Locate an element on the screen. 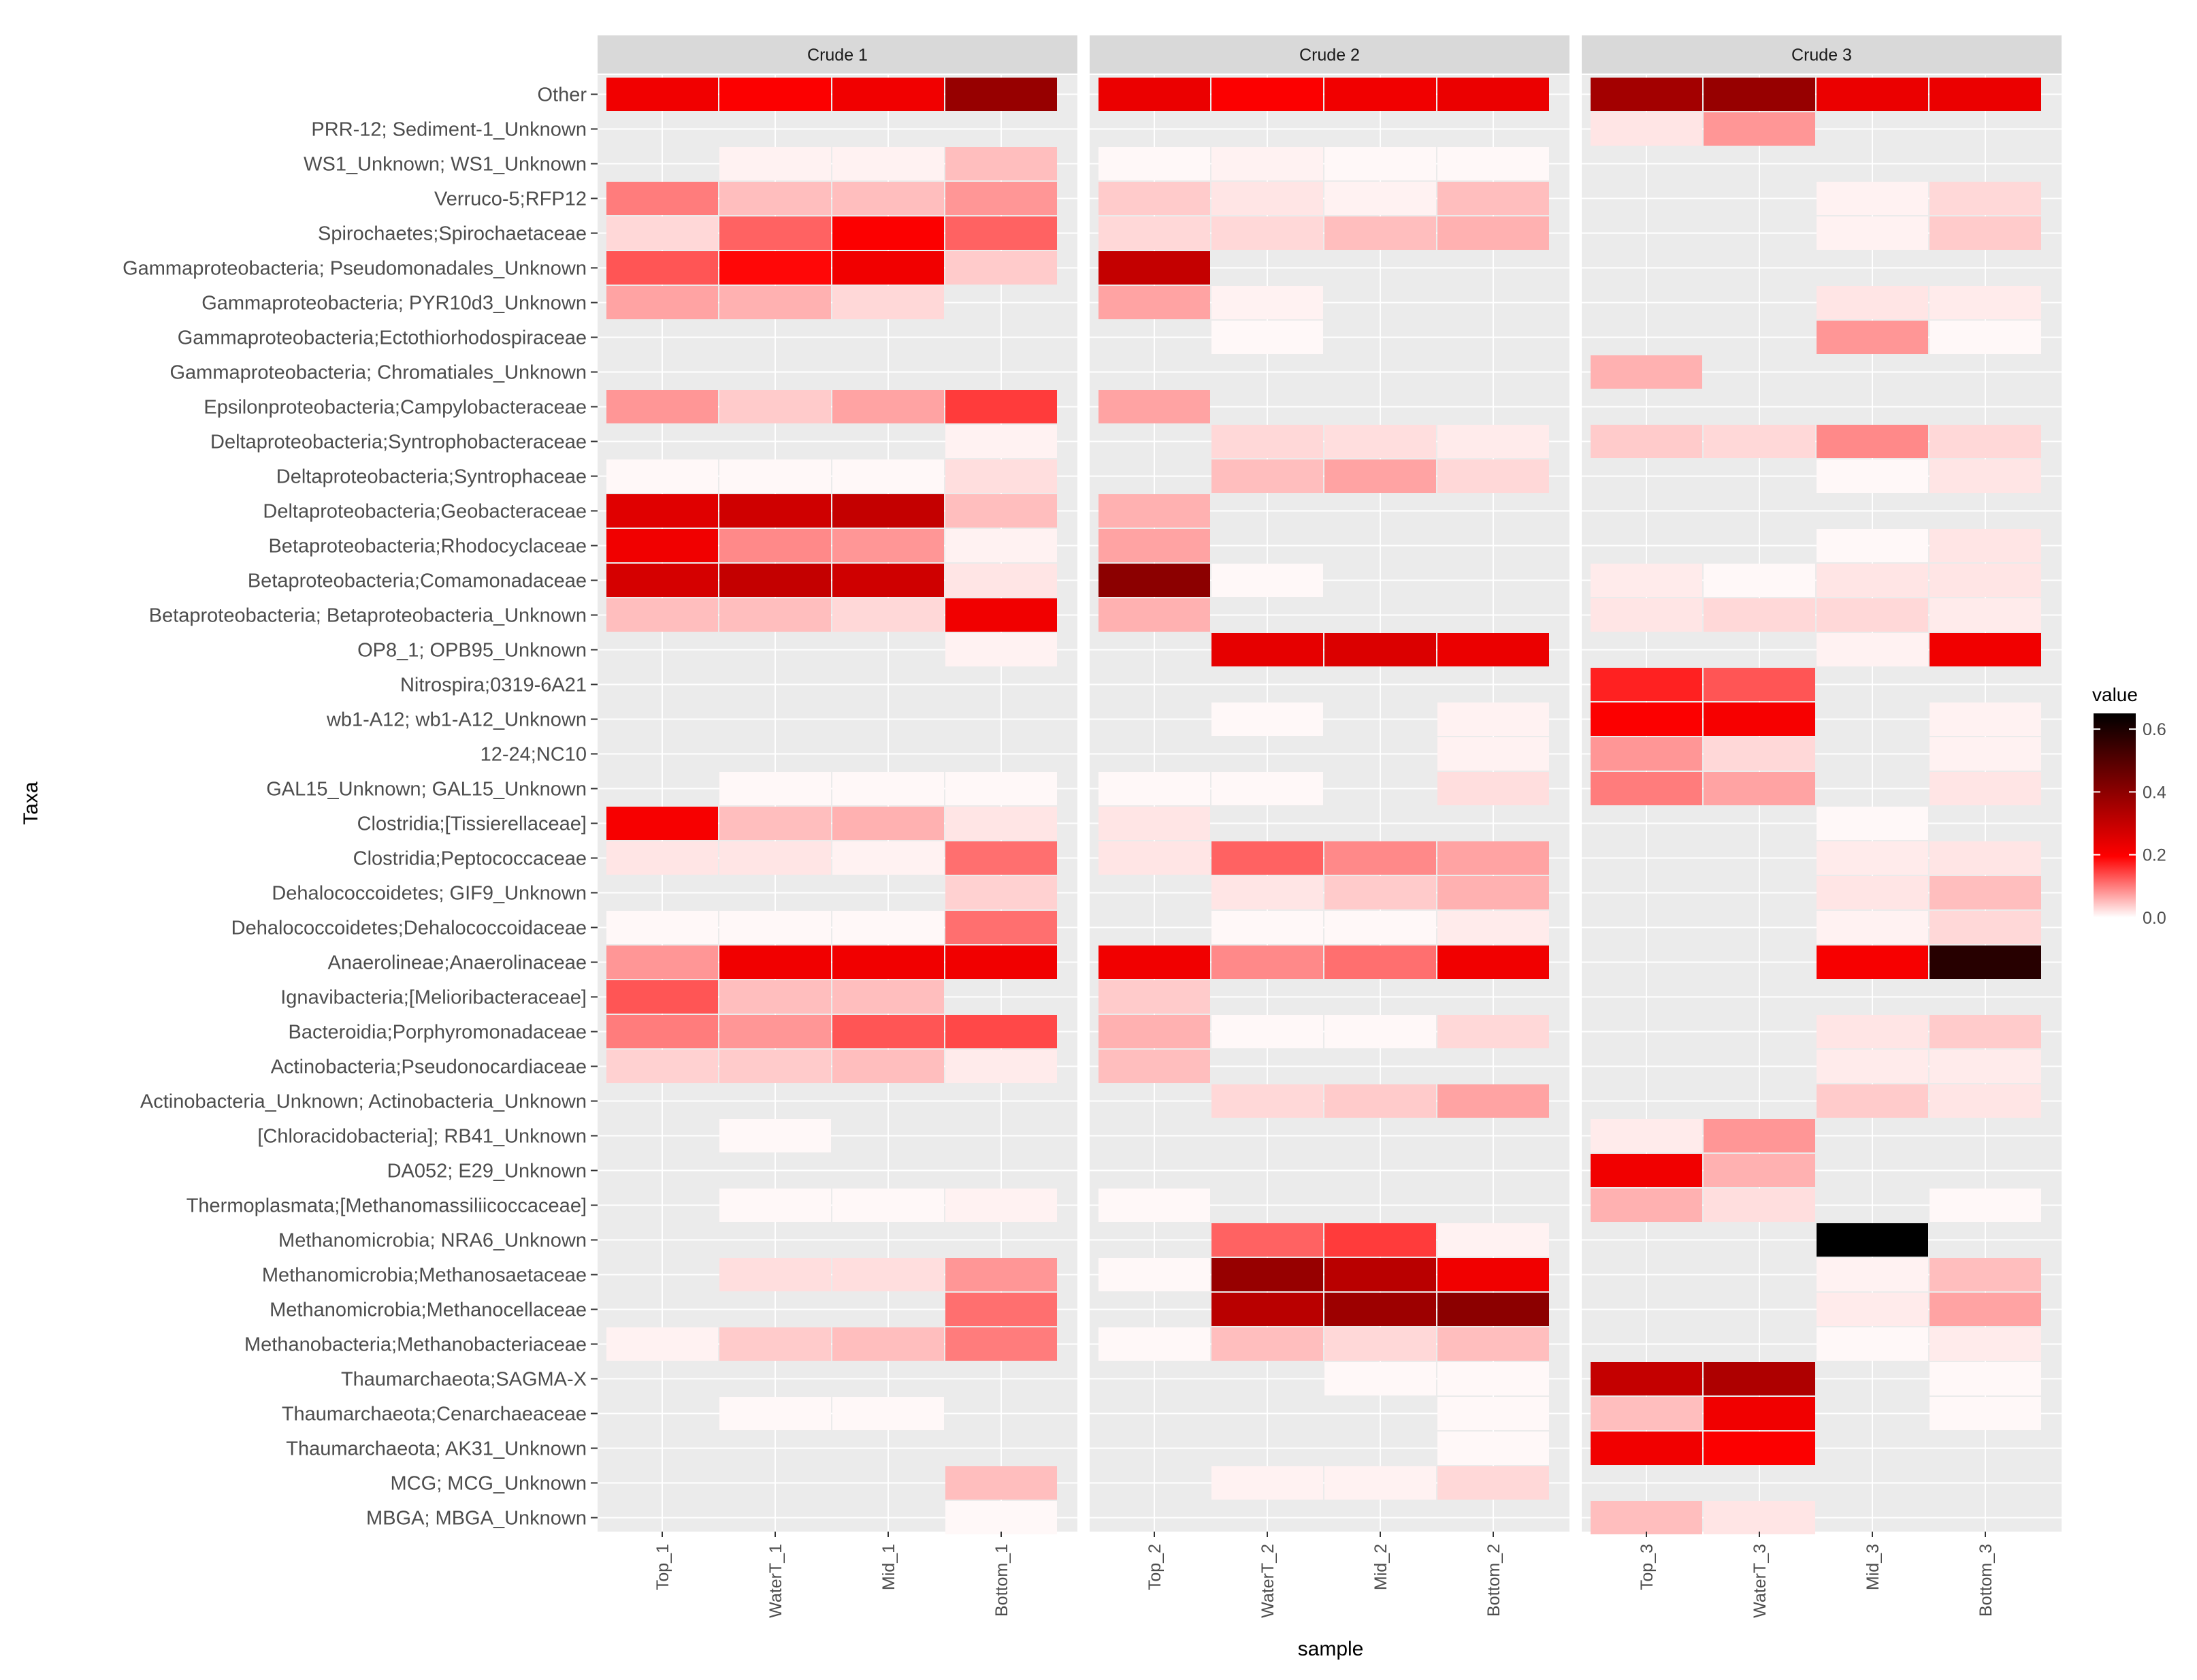 This screenshot has height=1680, width=2197. taxon-label: Deltaproteobacteria;Syntrophobacteraceae is located at coordinates (399, 443).